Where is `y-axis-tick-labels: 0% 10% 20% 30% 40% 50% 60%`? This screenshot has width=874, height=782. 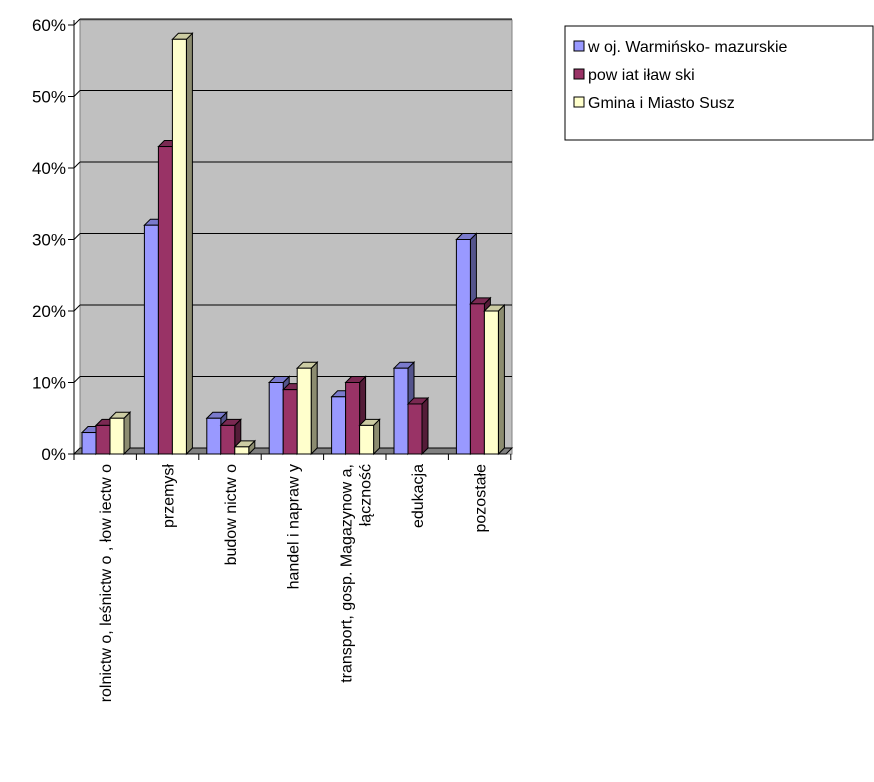
y-axis-tick-labels: 0% 10% 20% 30% 40% 50% 60% is located at coordinates (49, 240).